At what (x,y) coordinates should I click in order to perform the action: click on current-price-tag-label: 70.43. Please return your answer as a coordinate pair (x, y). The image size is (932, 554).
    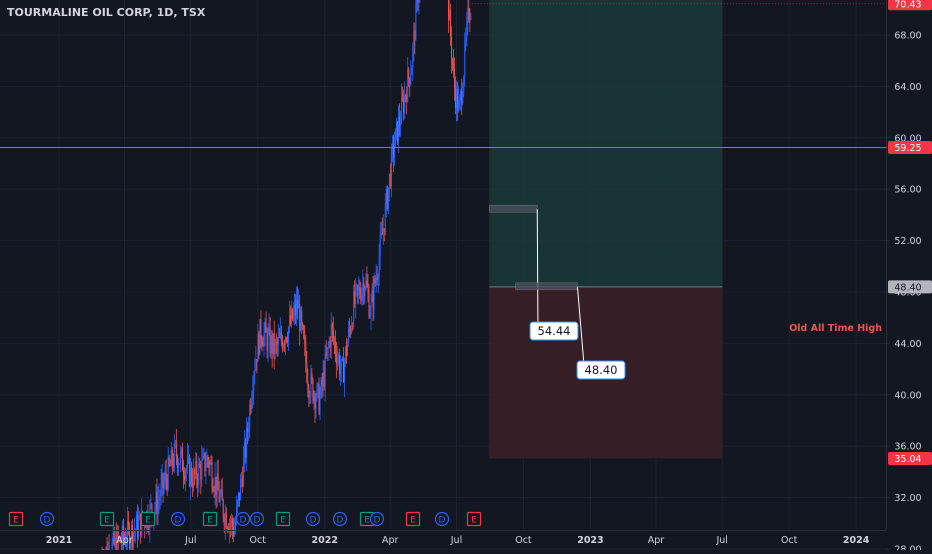
    Looking at the image, I should click on (907, 5).